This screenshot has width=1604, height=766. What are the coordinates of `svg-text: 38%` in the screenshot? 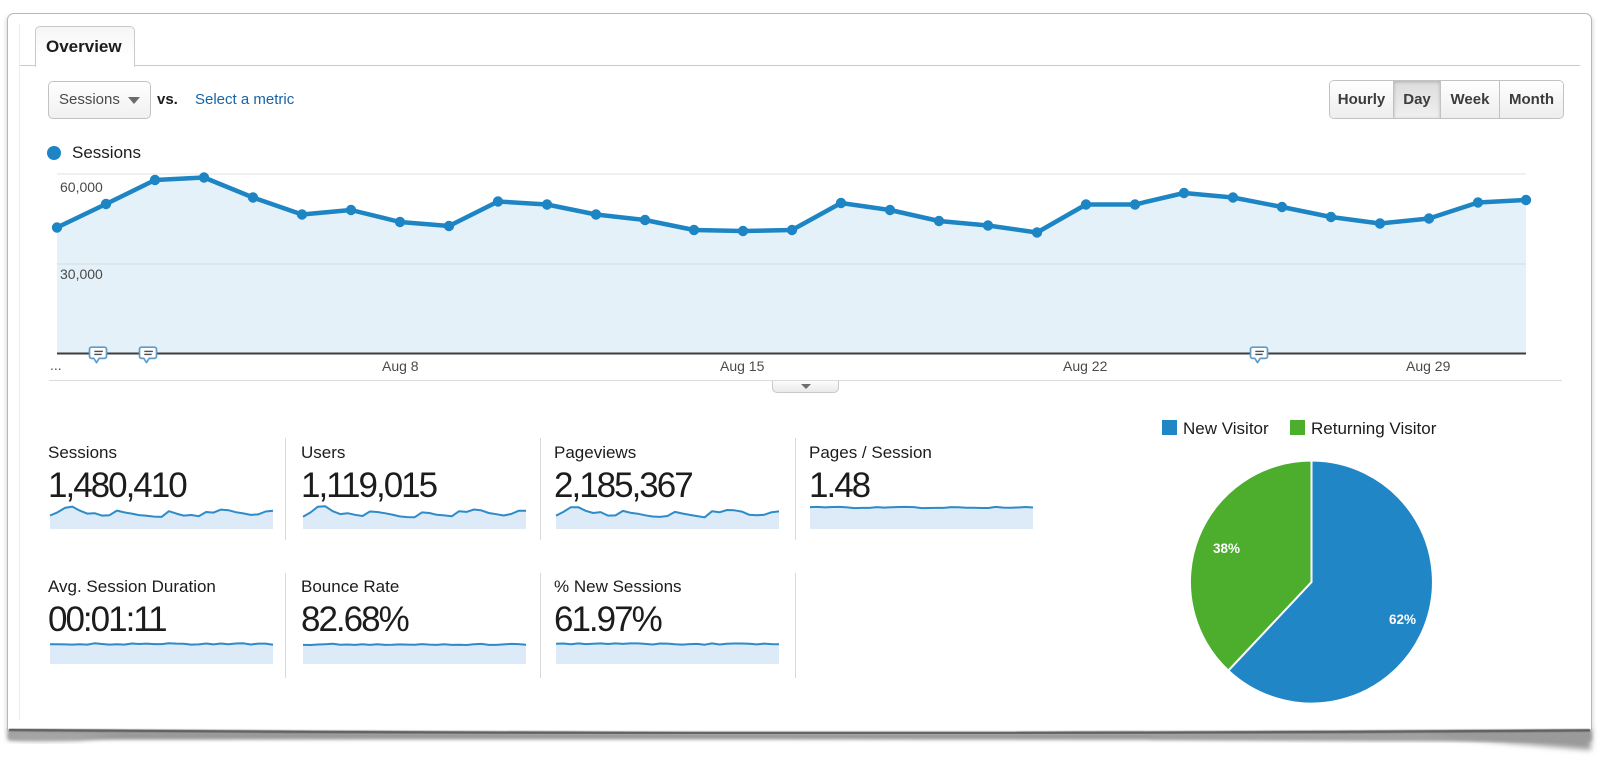 It's located at (1226, 548).